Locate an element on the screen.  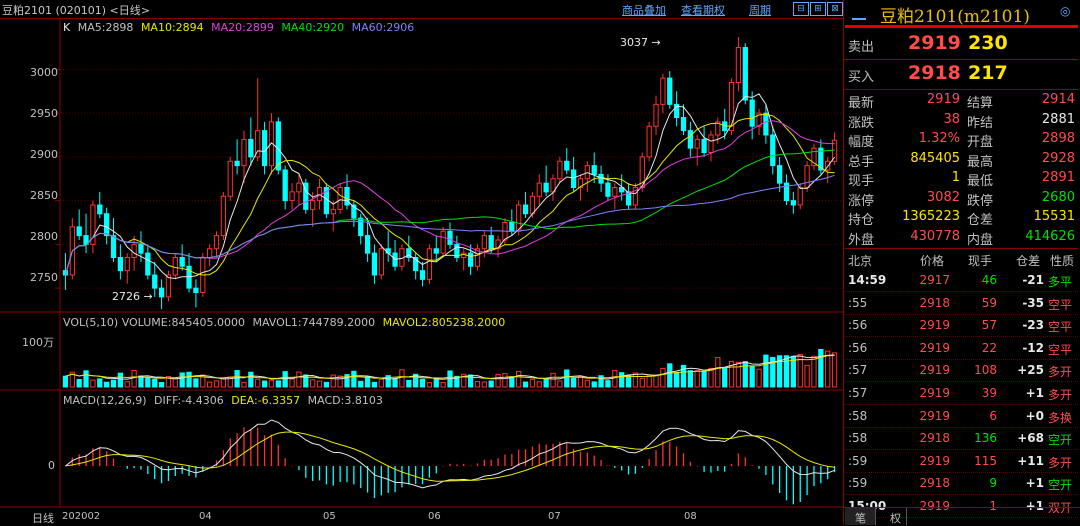
restore-icon: ⊟ is located at coordinates (801, 9).